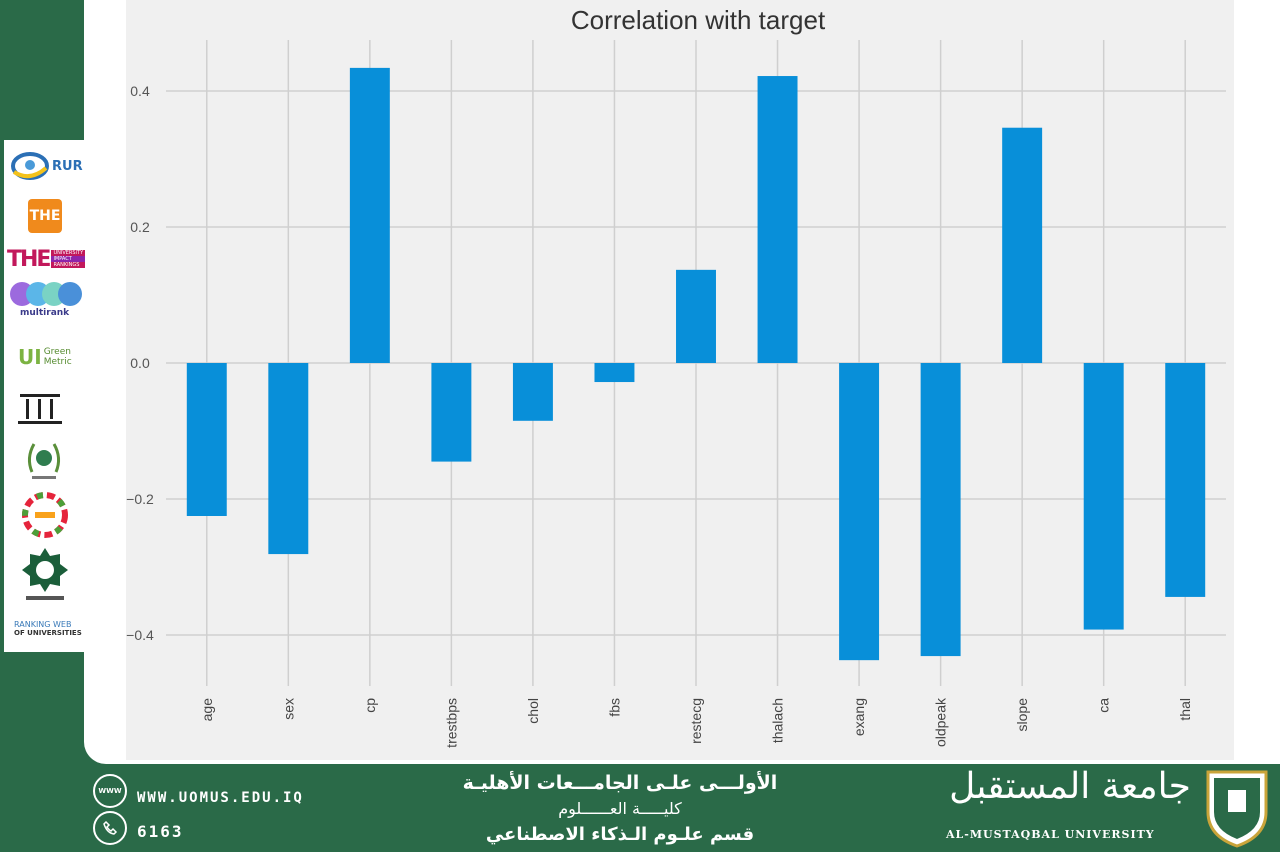 Image resolution: width=1280 pixels, height=852 pixels. I want to click on university-shield-icon, so click(1237, 809).